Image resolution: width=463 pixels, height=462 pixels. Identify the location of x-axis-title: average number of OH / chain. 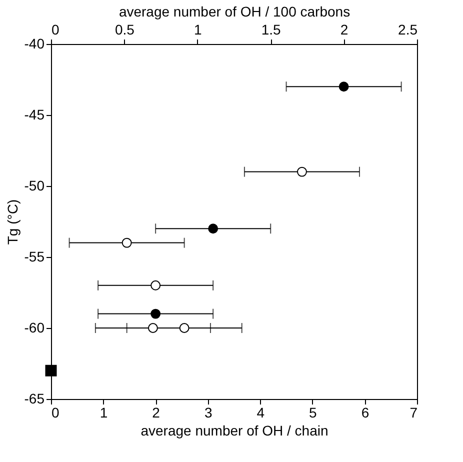
(234, 430).